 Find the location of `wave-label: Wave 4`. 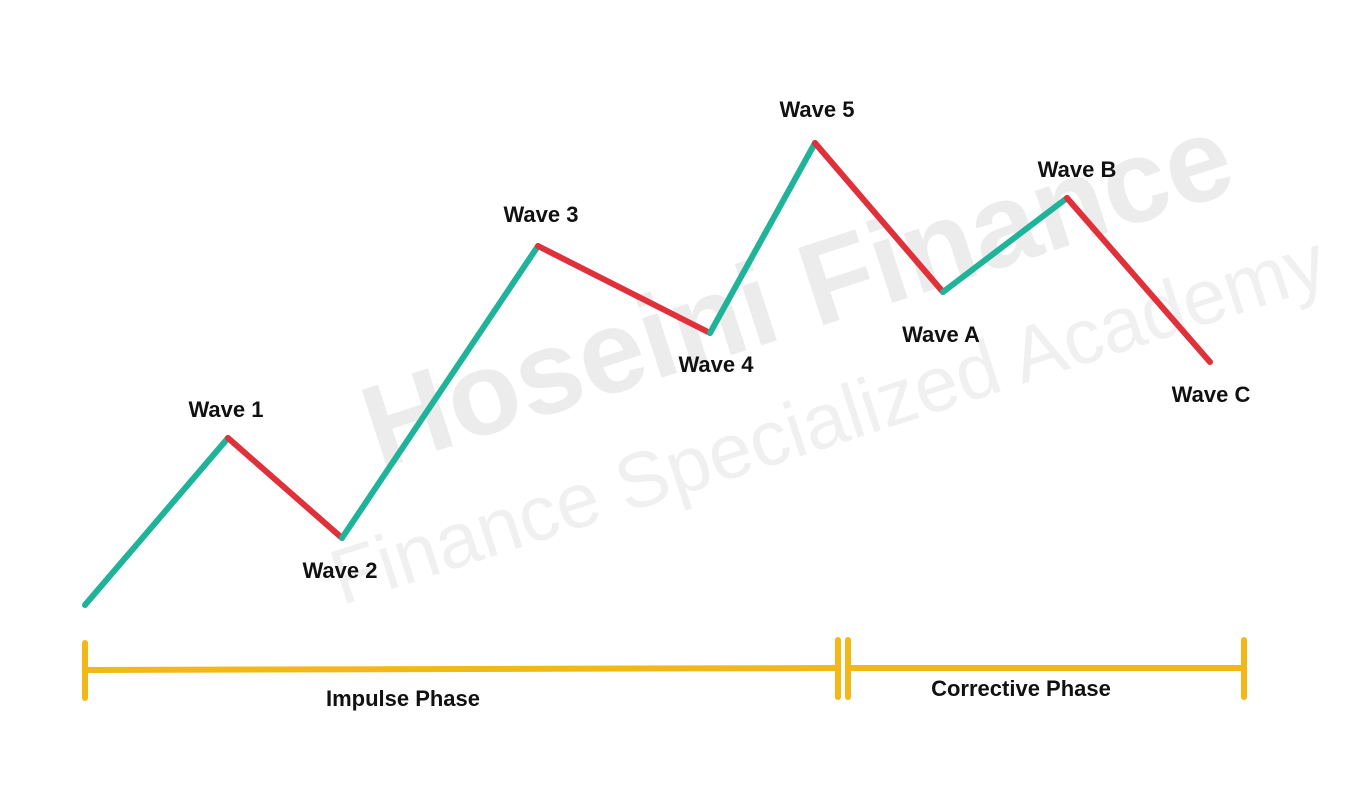

wave-label: Wave 4 is located at coordinates (716, 364).